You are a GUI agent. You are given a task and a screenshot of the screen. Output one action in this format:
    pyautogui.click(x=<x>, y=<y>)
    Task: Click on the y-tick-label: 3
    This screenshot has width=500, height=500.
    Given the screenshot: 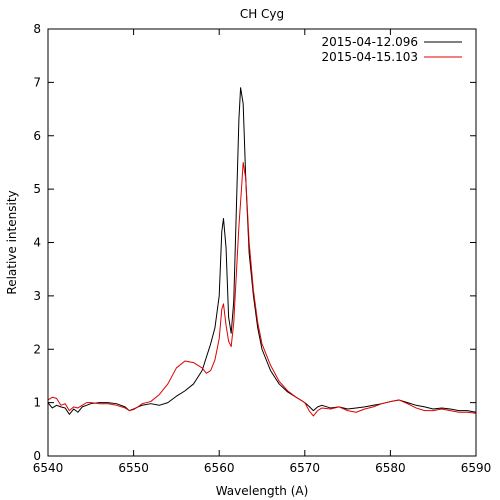 What is the action you would take?
    pyautogui.click(x=37, y=296)
    